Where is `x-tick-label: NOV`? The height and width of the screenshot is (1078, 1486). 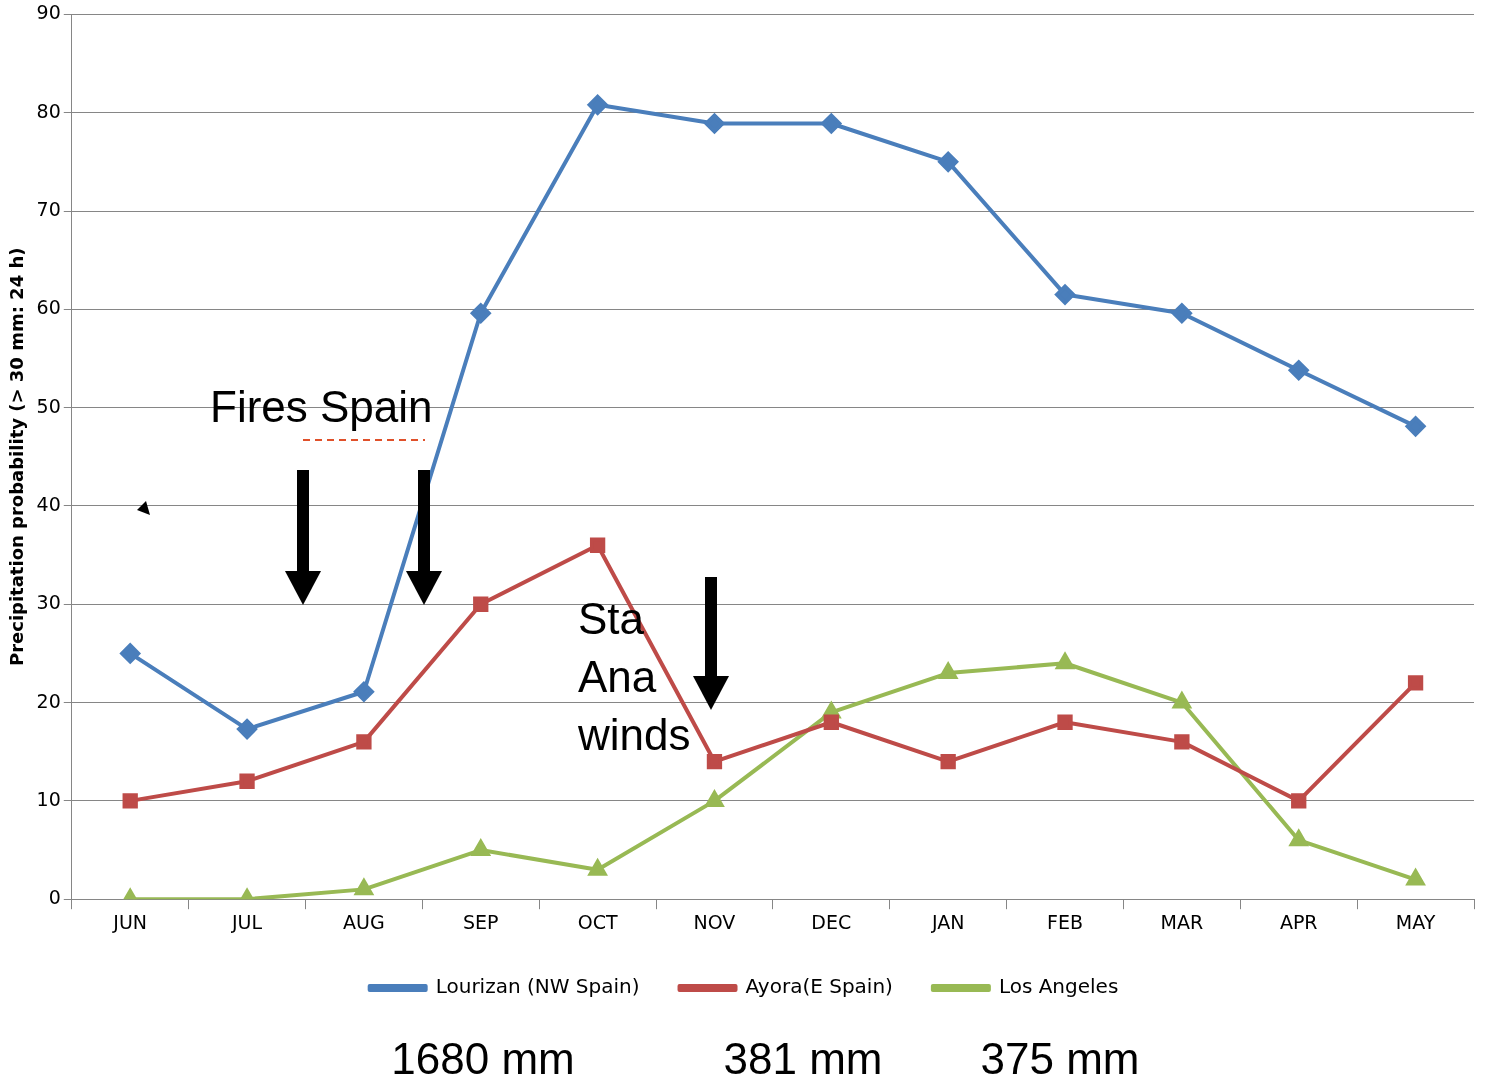 x-tick-label: NOV is located at coordinates (714, 921).